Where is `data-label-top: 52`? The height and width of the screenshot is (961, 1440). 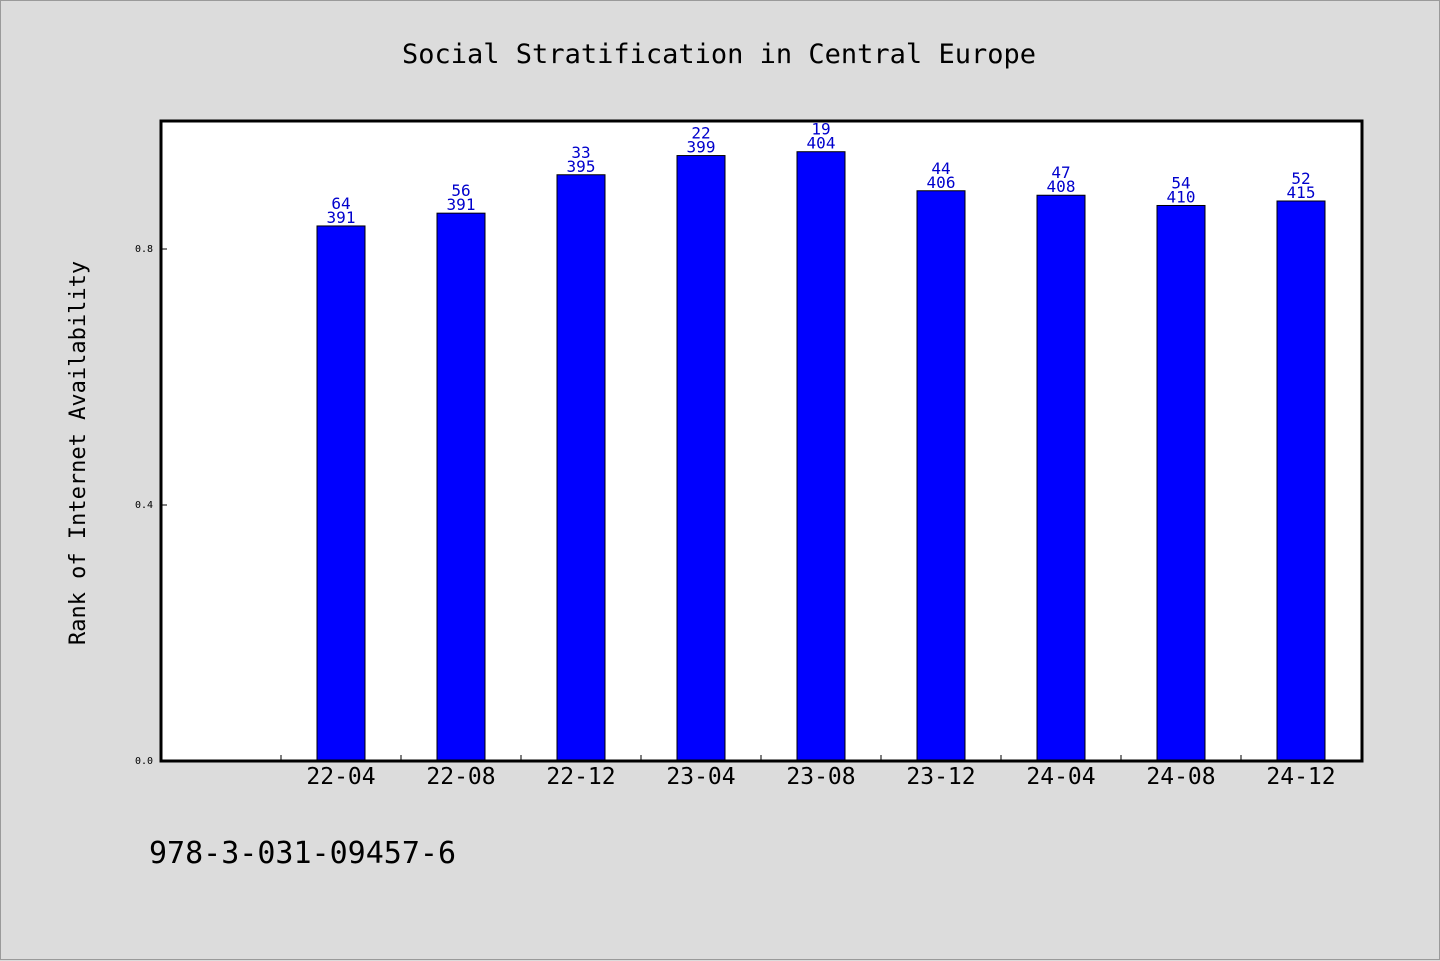
data-label-top: 52 is located at coordinates (1300, 178).